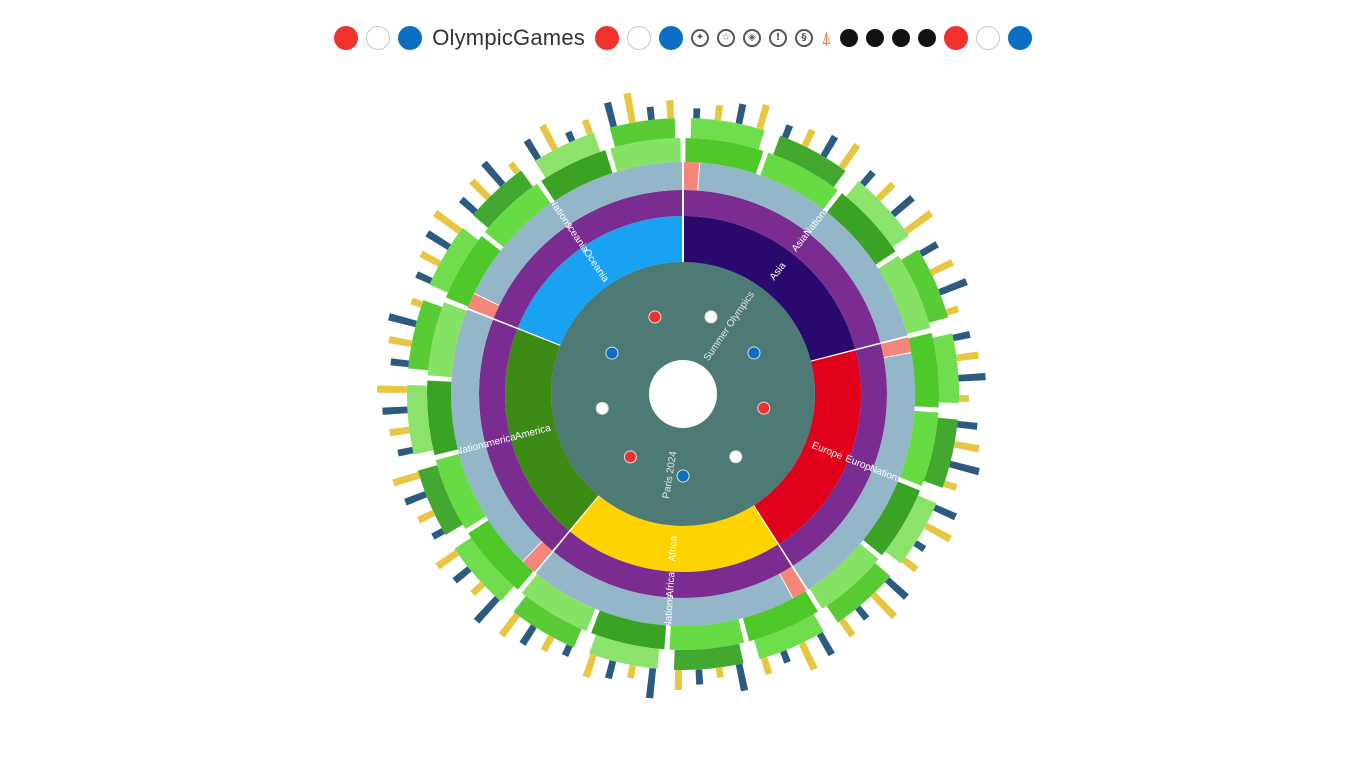 The height and width of the screenshot is (768, 1366). Describe the element at coordinates (670, 38) in the screenshot. I see `blue-ring-icon` at that location.